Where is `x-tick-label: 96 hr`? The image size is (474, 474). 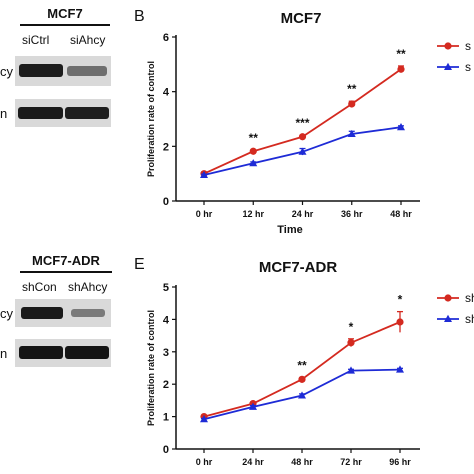 x-tick-label: 96 hr is located at coordinates (400, 462).